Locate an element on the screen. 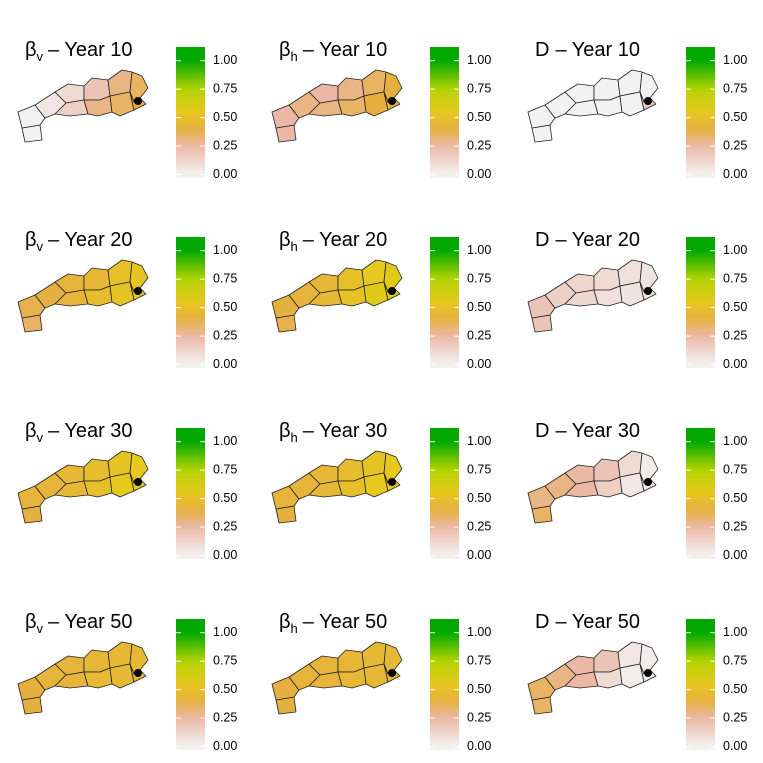 This screenshot has width=763, height=763. panel-title: βv – Year 10 is located at coordinates (79, 51).